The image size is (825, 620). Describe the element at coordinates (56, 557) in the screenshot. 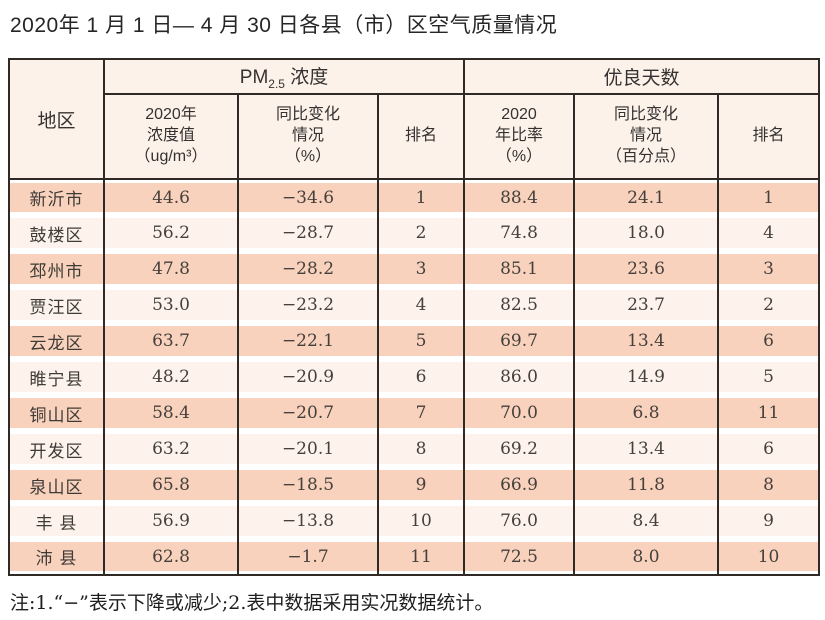

I see `cell-region: 沛 县` at that location.